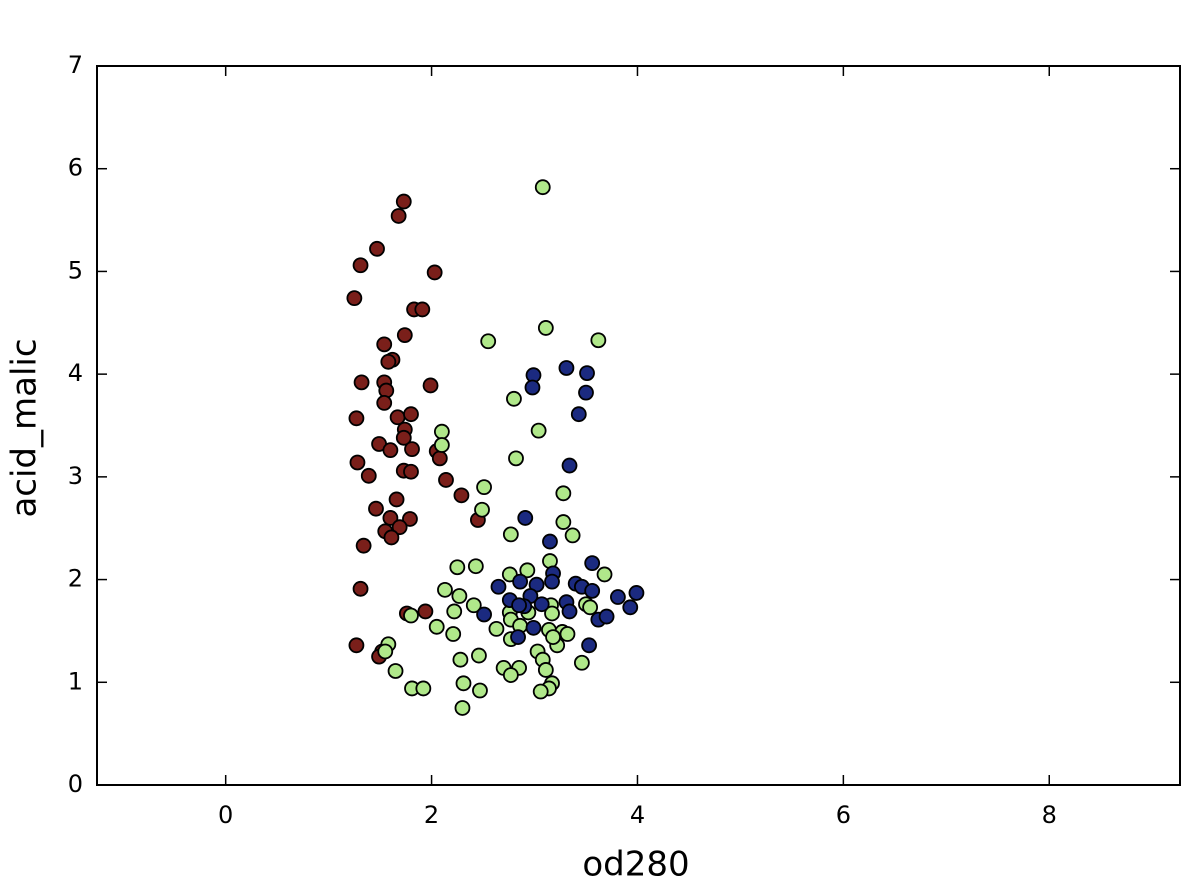  I want to click on x-tick-label: 6, so click(843, 815).